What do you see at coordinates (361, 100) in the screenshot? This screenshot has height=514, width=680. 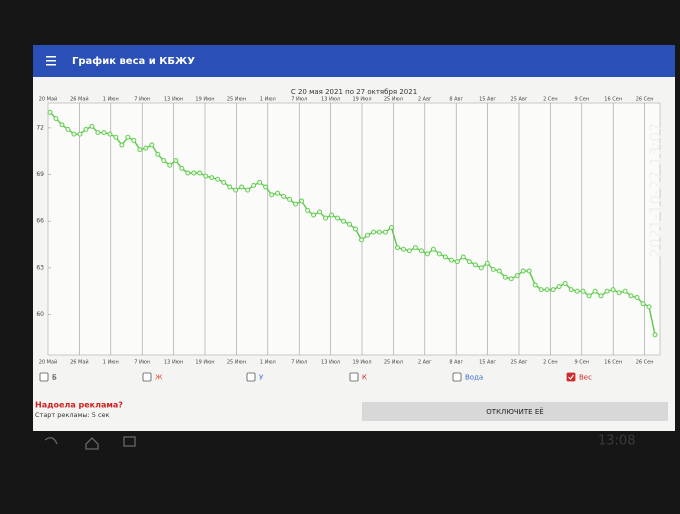 I see `x-tick-label-top: 19 Июл` at bounding box center [361, 100].